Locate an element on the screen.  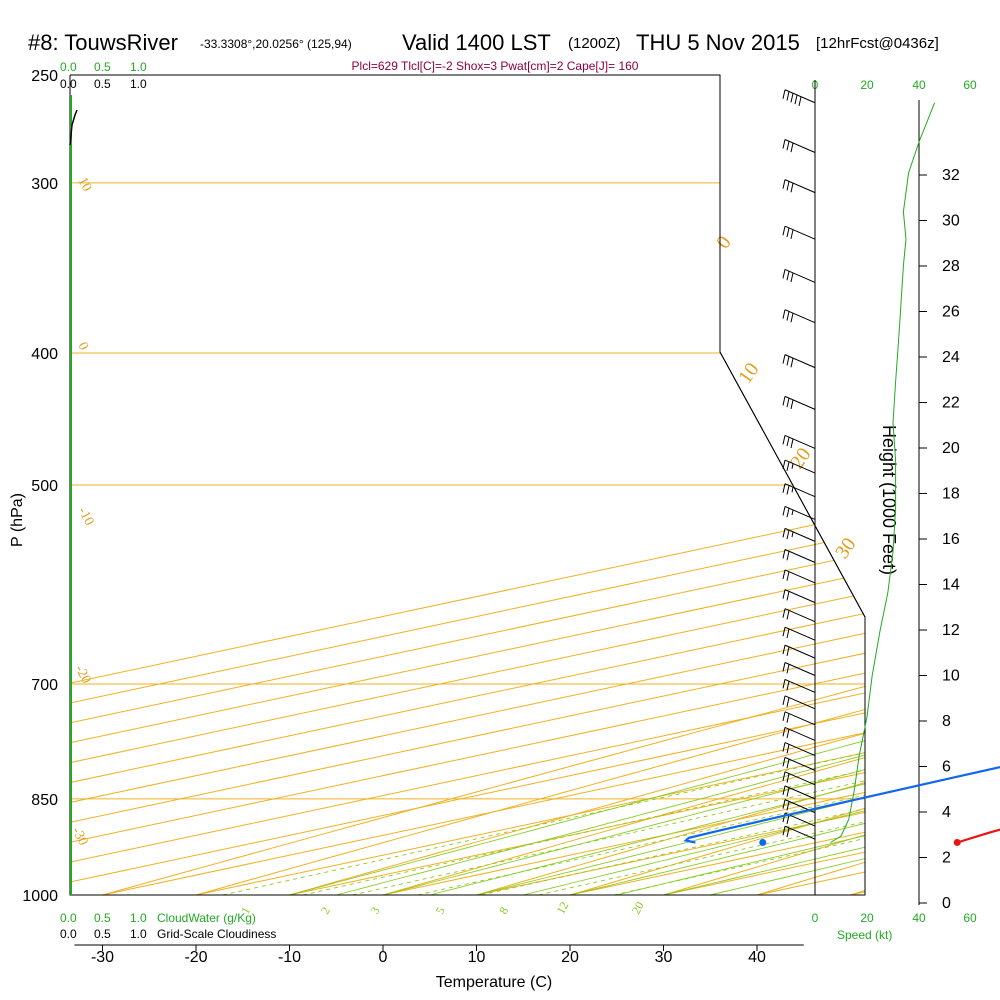
height-tick-label: 0 is located at coordinates (946, 903).